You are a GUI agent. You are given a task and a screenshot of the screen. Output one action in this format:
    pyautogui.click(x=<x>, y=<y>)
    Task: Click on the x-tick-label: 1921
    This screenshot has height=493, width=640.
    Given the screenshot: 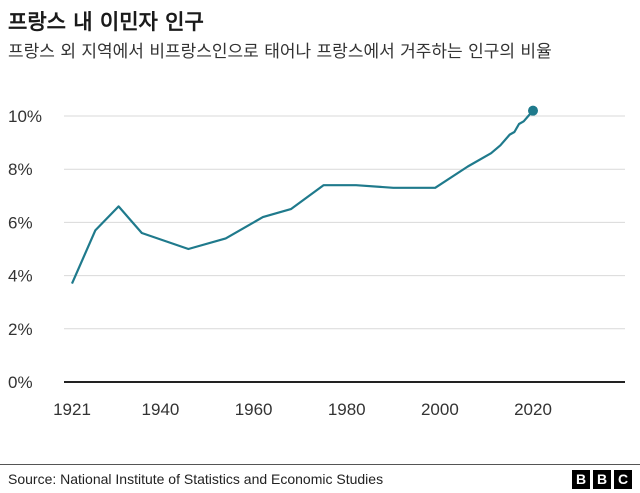 What is the action you would take?
    pyautogui.click(x=72, y=409)
    